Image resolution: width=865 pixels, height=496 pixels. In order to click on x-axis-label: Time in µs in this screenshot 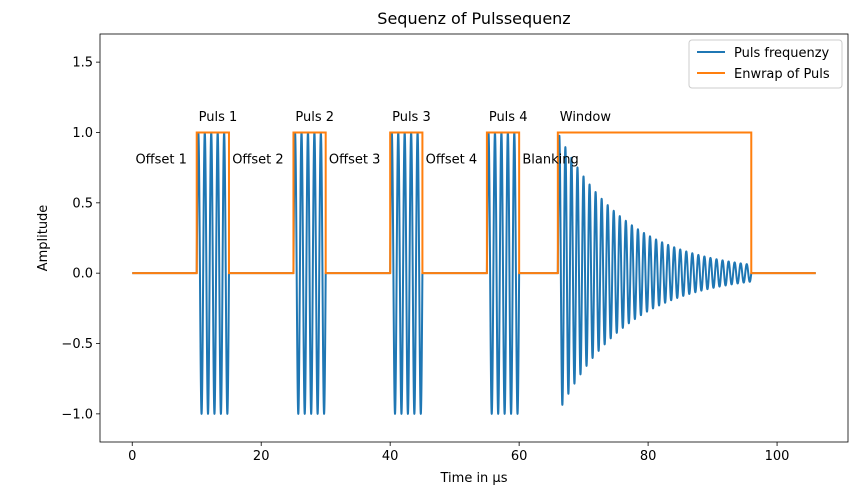, I will do `click(474, 478)`.